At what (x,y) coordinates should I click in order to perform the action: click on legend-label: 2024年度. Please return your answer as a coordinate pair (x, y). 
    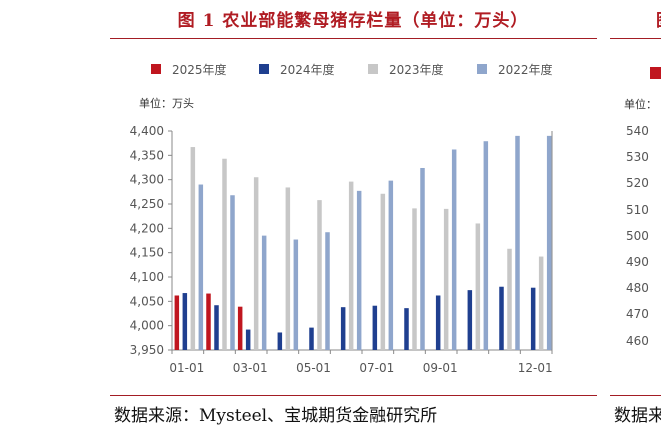
    Looking at the image, I should click on (307, 69).